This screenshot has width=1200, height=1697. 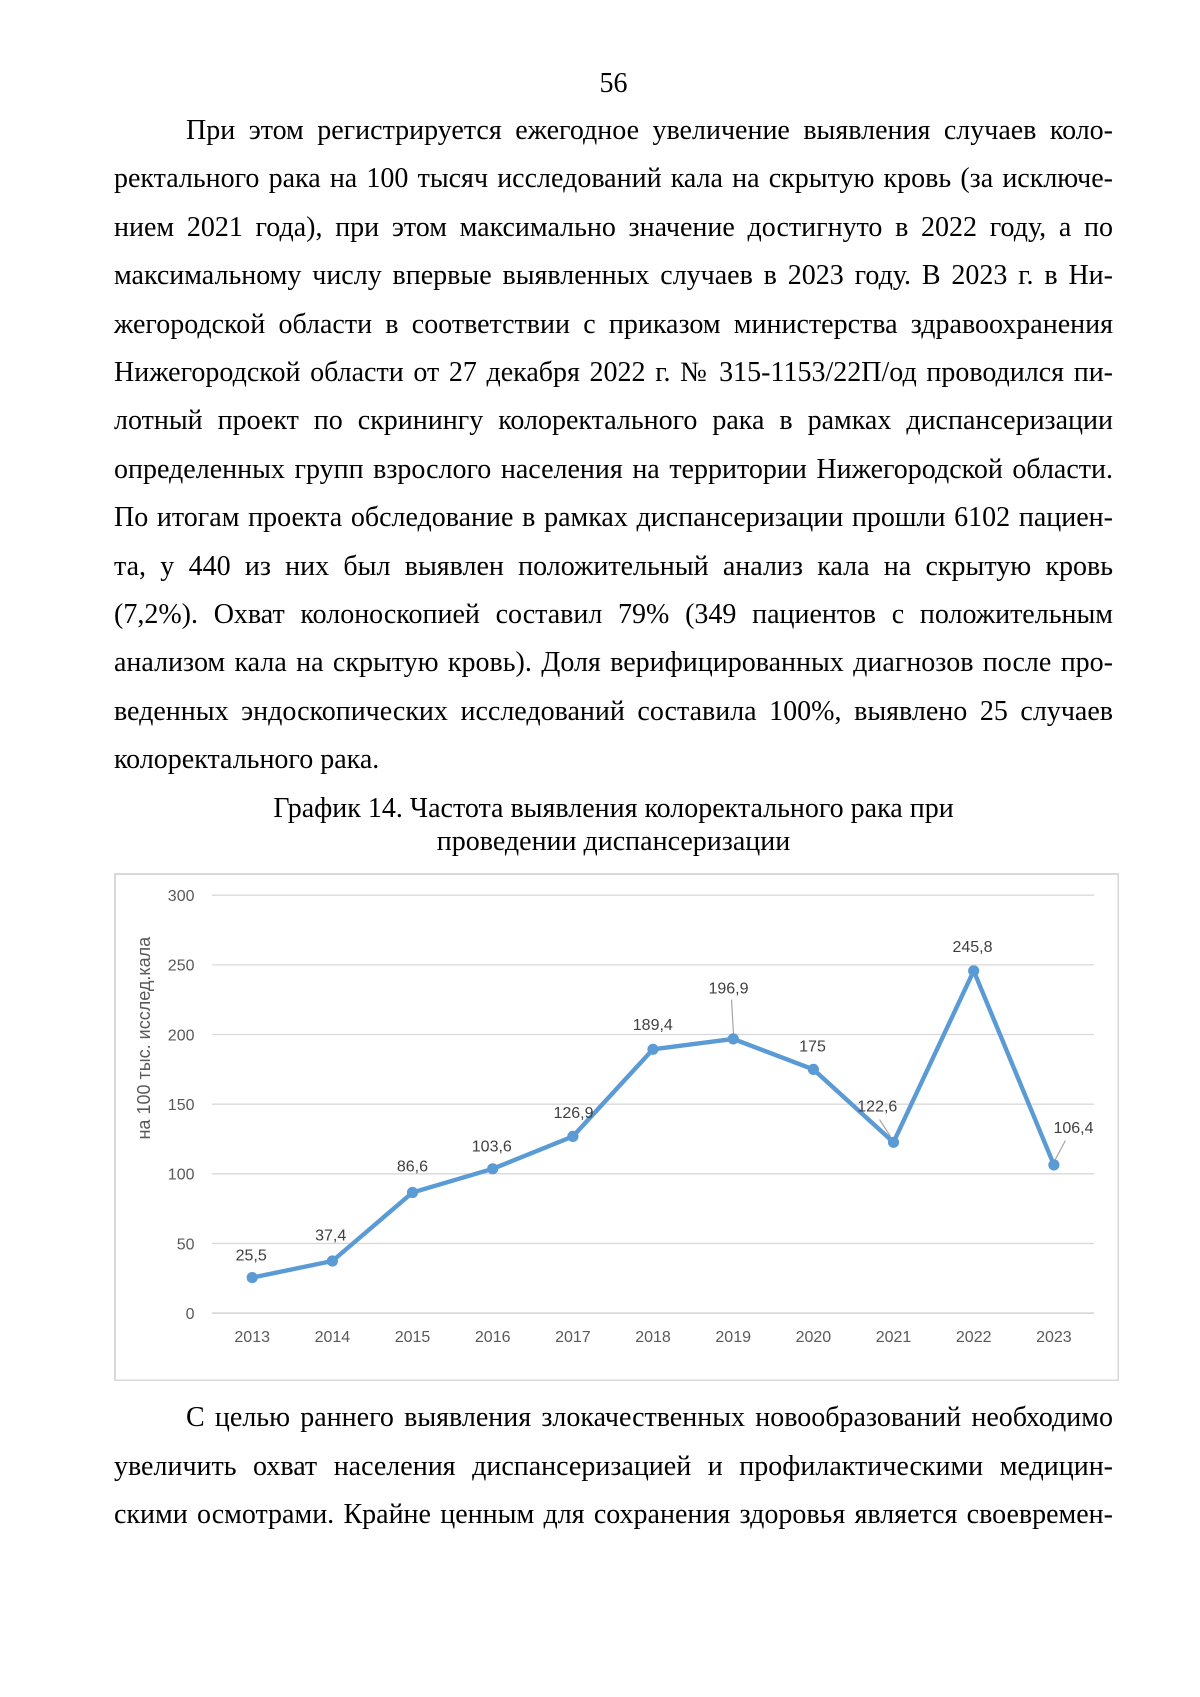 I want to click on svg-text: 0, so click(x=189, y=1314).